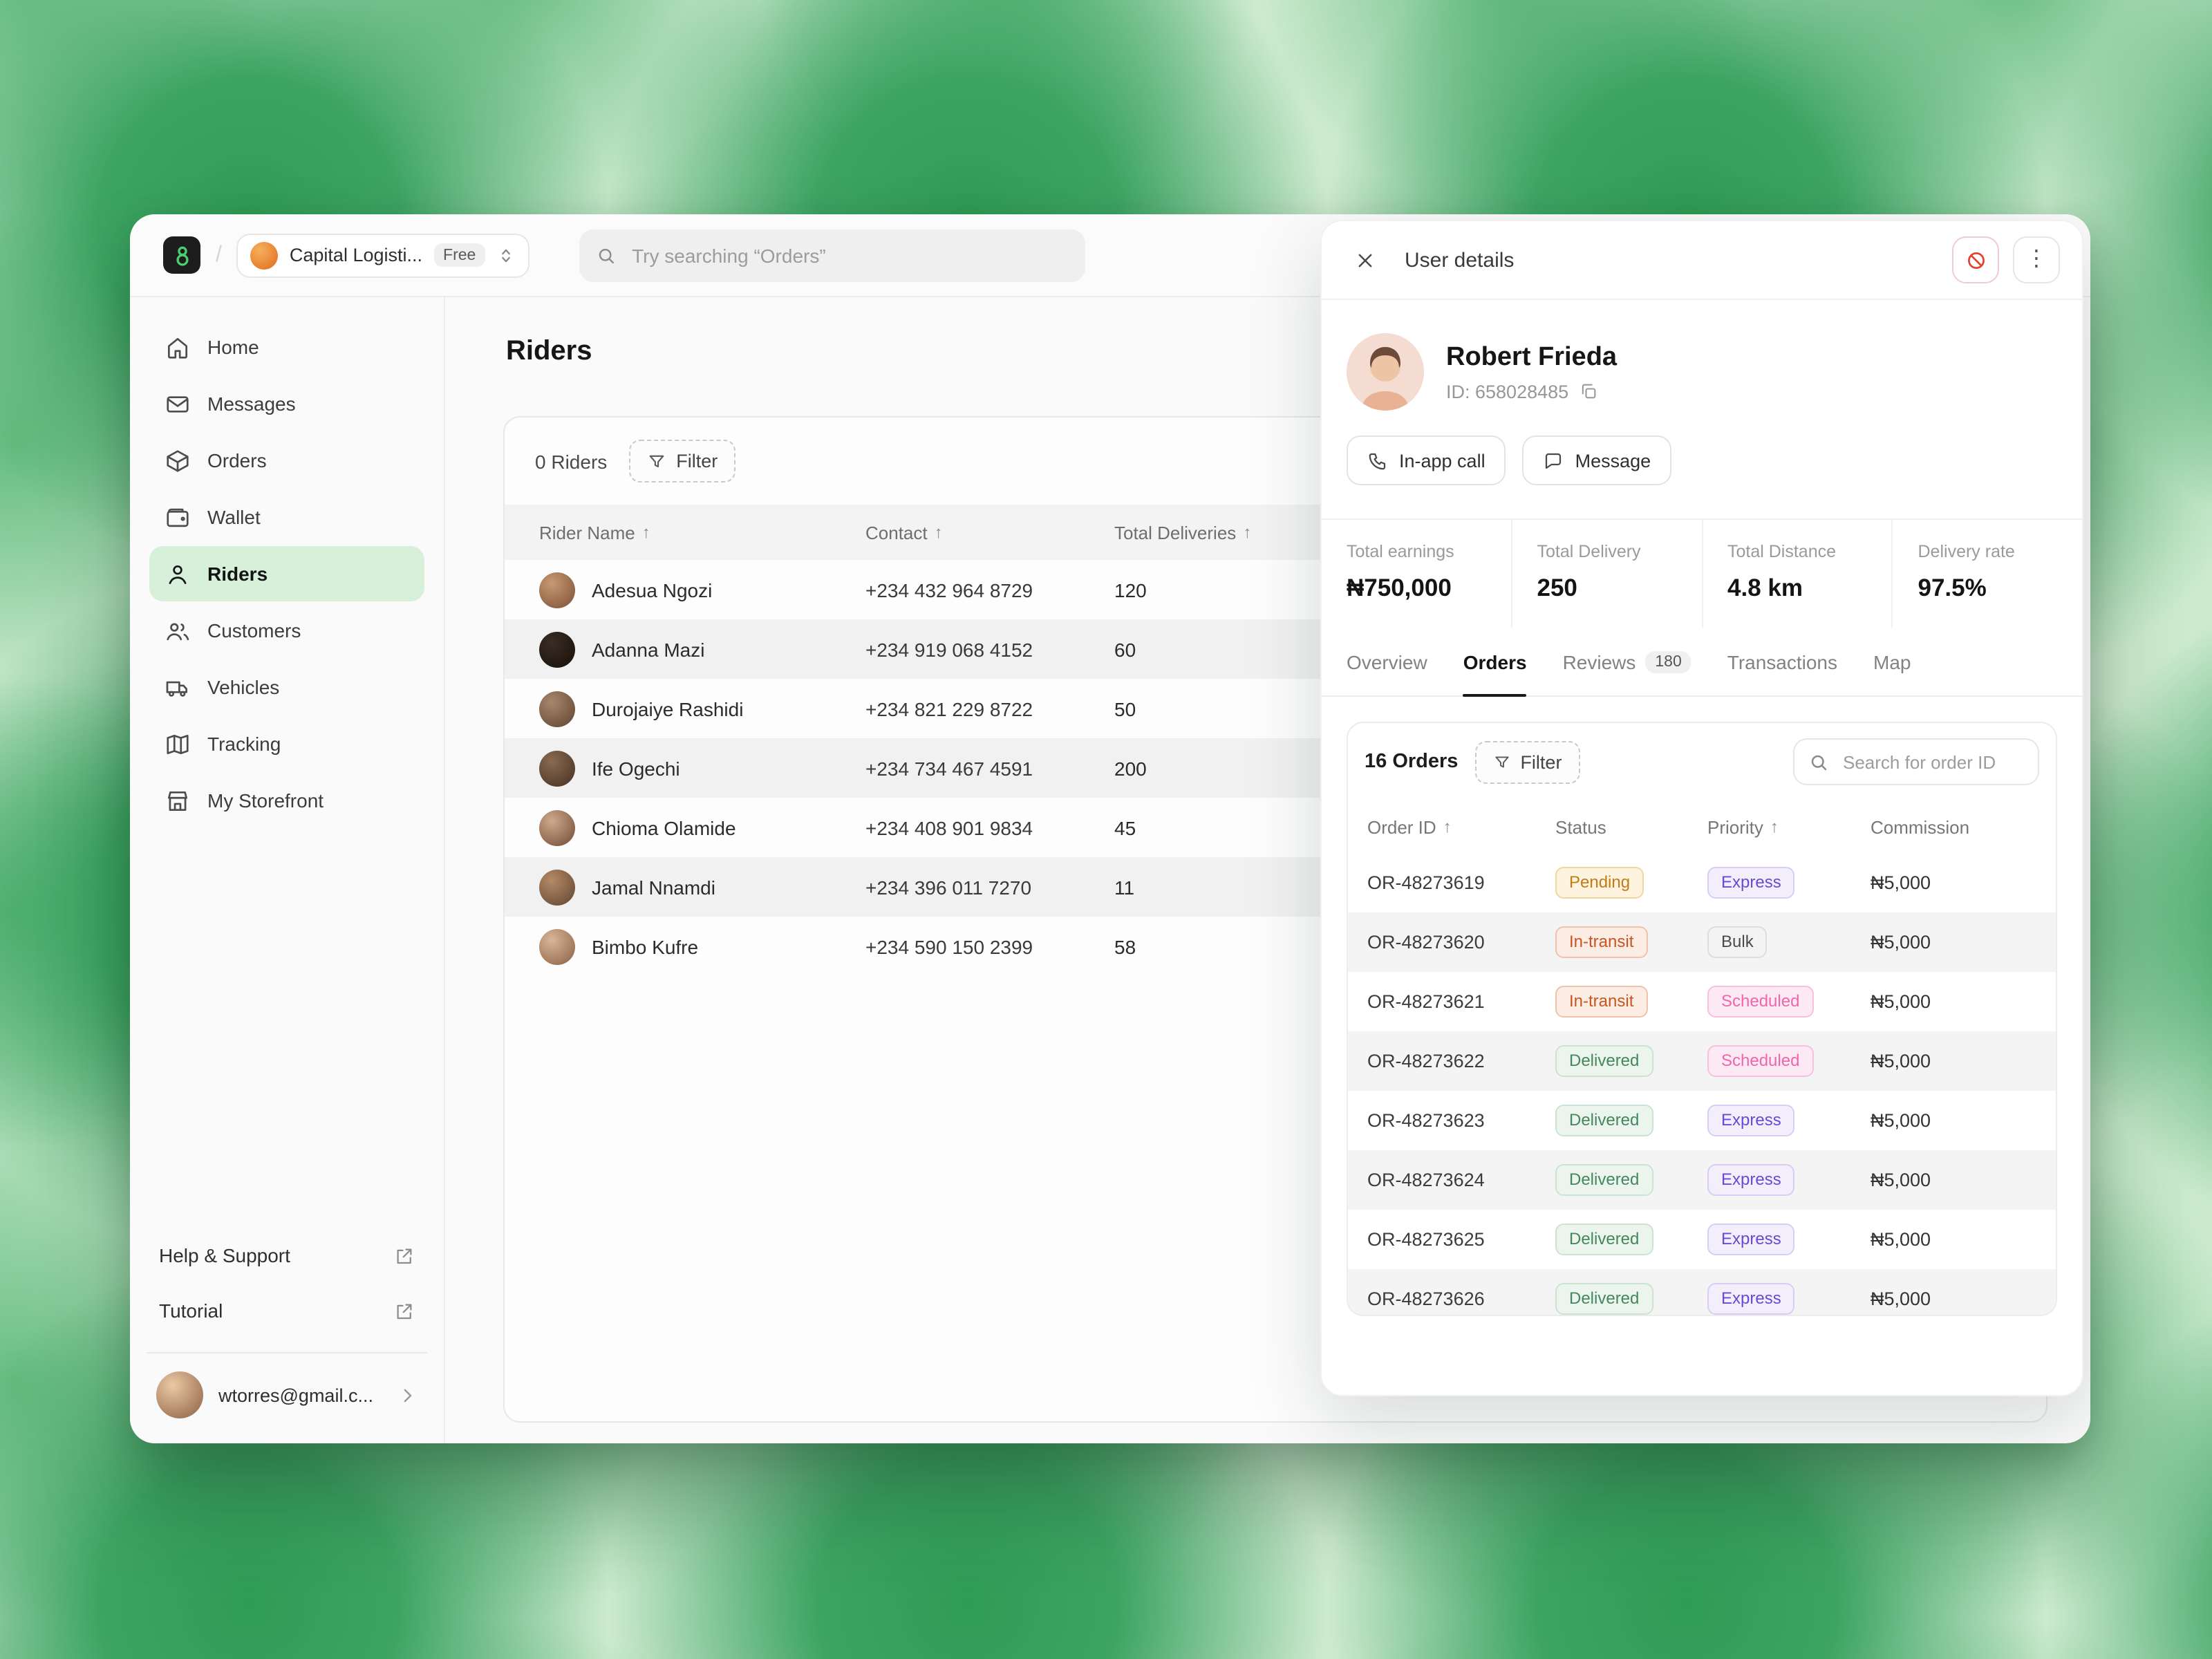 The width and height of the screenshot is (2212, 1659). I want to click on more-options-button: ⋮, so click(2036, 259).